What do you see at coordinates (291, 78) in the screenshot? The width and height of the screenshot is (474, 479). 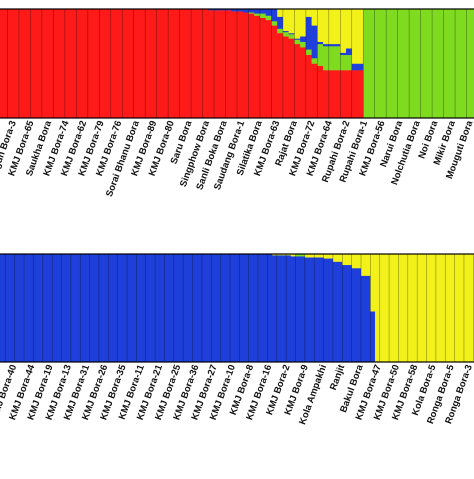 I see `bar-segment-top-51-red` at bounding box center [291, 78].